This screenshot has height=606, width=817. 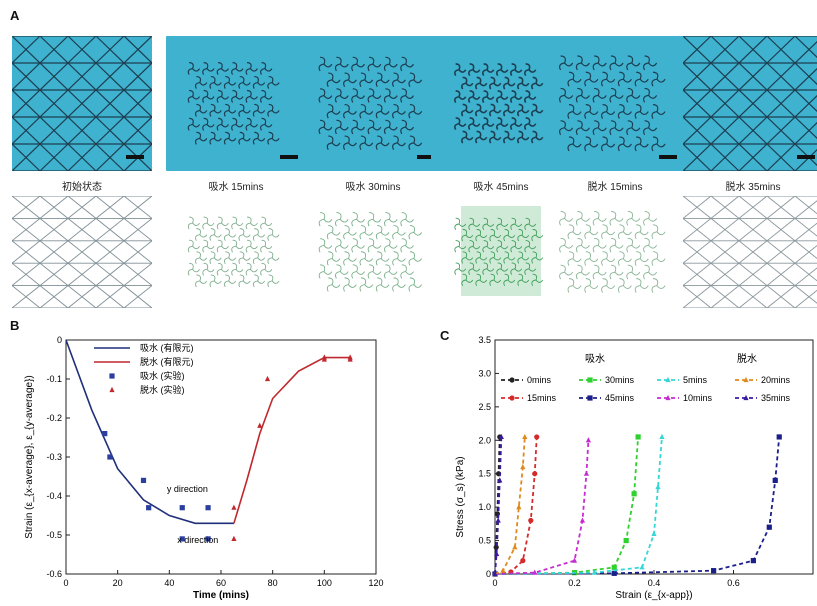 What do you see at coordinates (15, 15) in the screenshot?
I see `panel-a-letter: A` at bounding box center [15, 15].